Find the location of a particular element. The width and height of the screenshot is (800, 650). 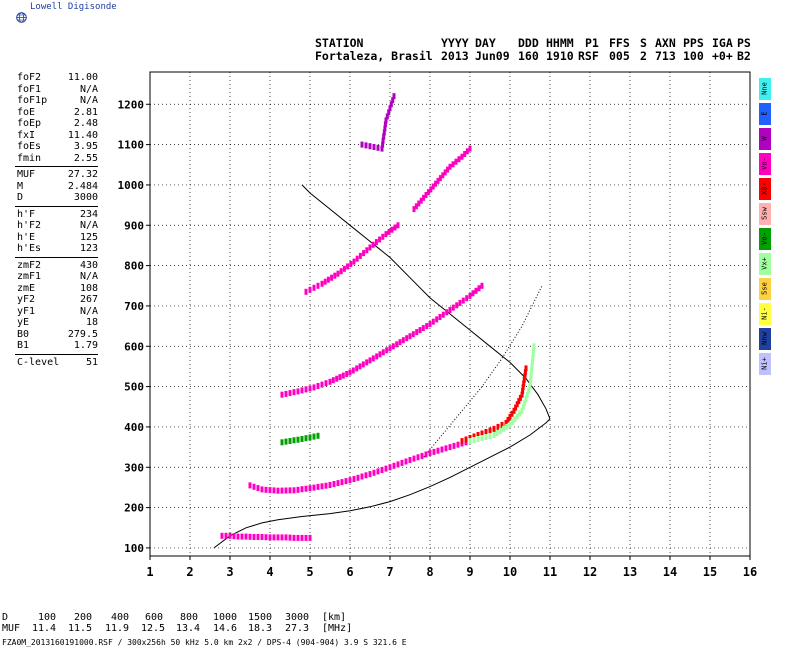

param-value: 234 is located at coordinates (88, 214).